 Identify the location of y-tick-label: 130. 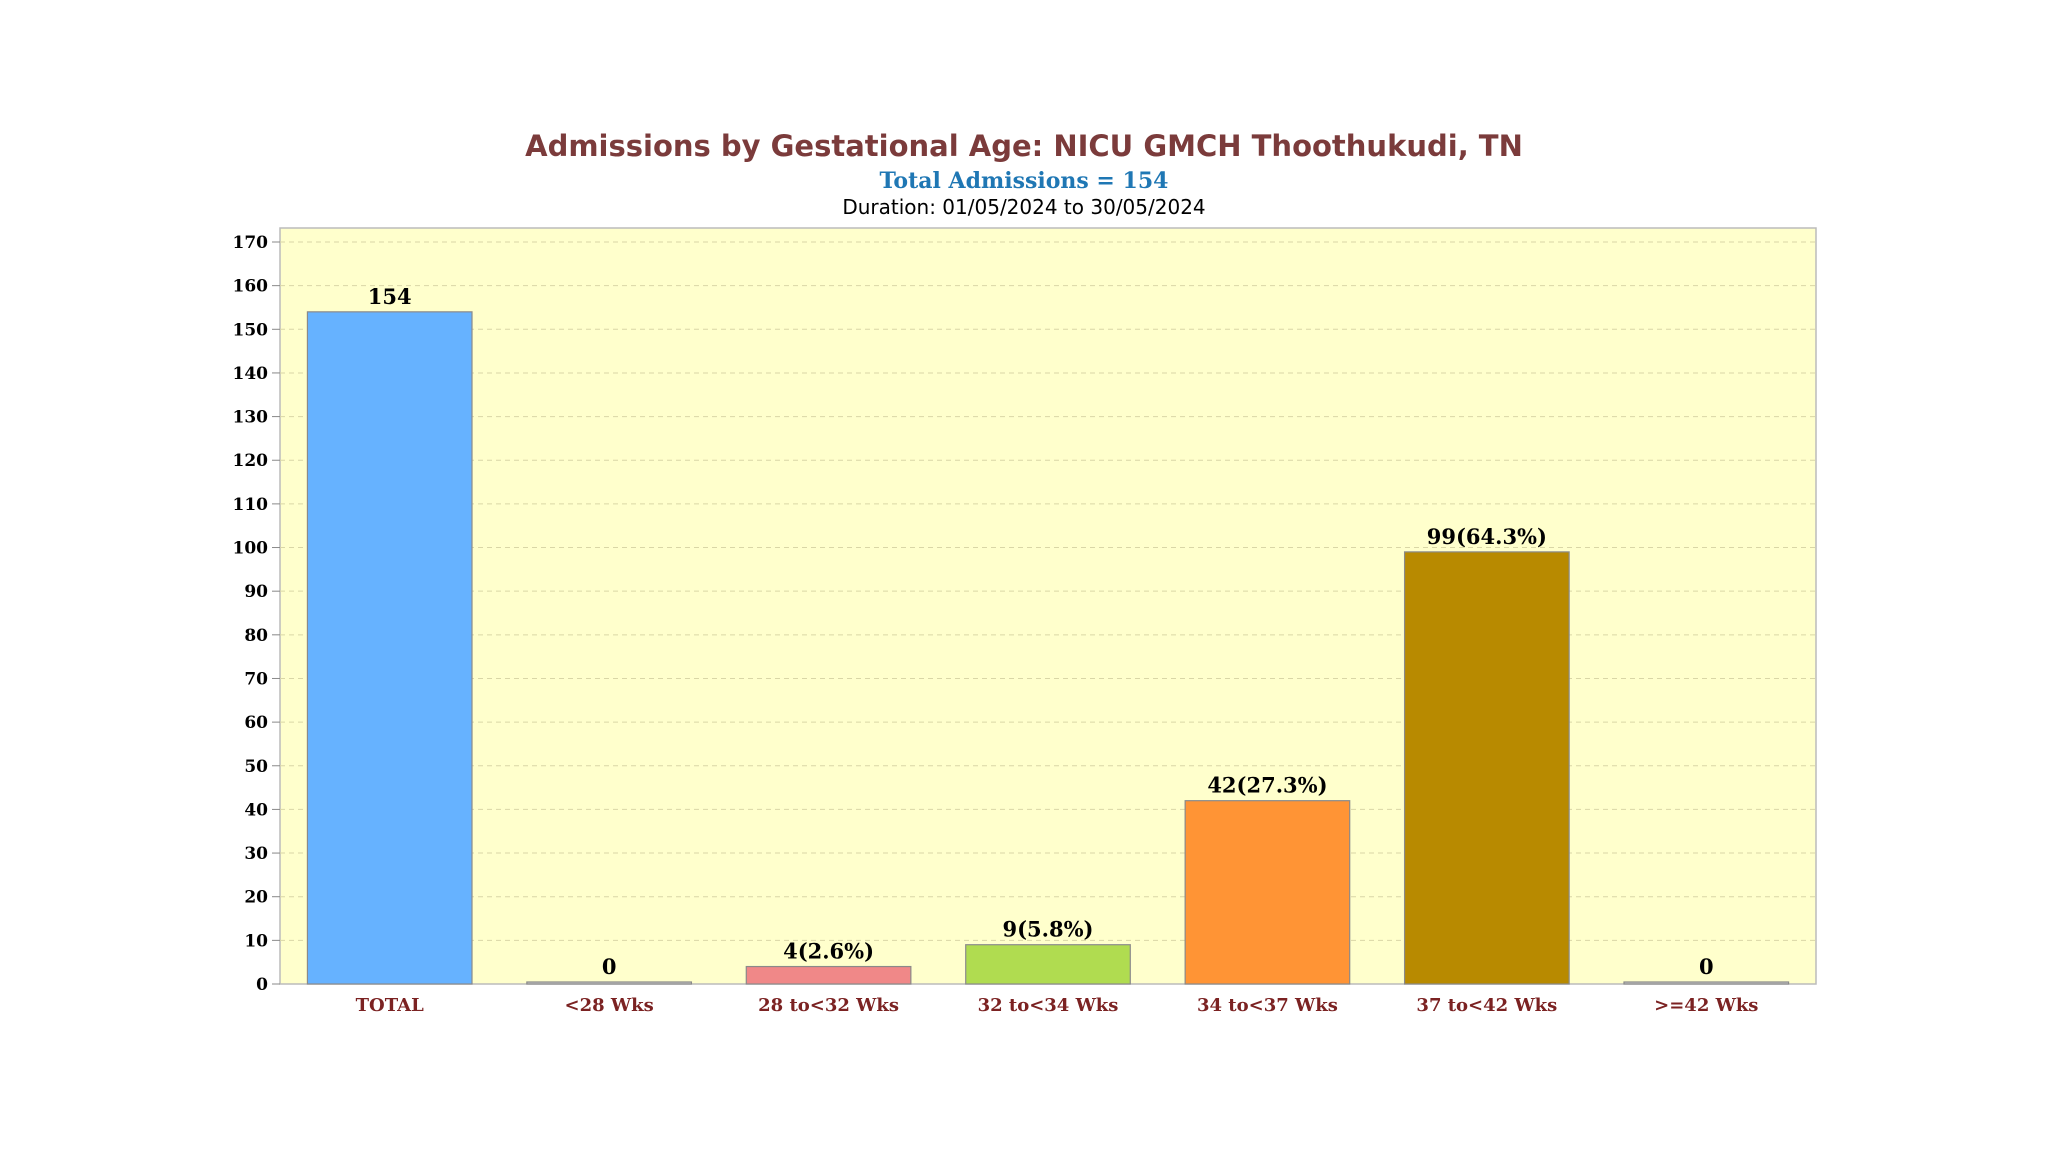
(251, 418).